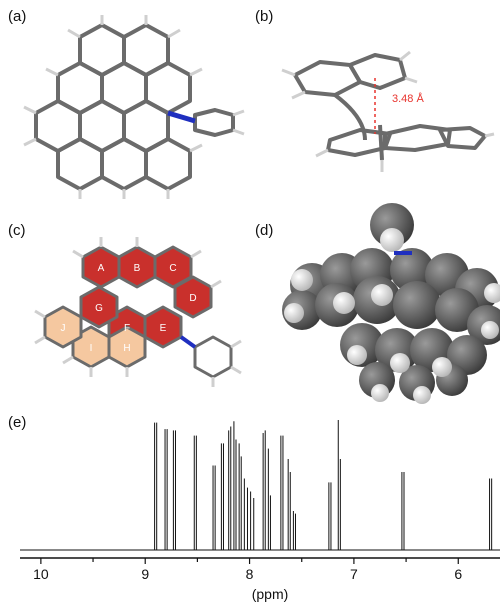 The height and width of the screenshot is (604, 500). I want to click on x-tick-label: 8, so click(250, 574).